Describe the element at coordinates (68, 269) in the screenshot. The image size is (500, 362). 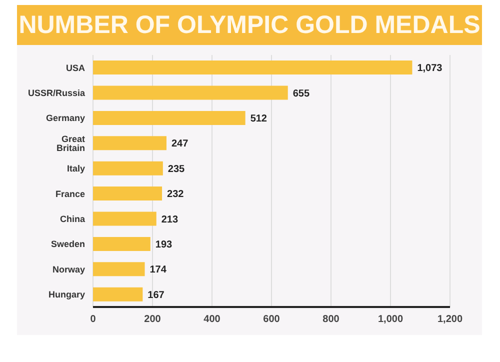
I see `y-tick-label: Norway` at that location.